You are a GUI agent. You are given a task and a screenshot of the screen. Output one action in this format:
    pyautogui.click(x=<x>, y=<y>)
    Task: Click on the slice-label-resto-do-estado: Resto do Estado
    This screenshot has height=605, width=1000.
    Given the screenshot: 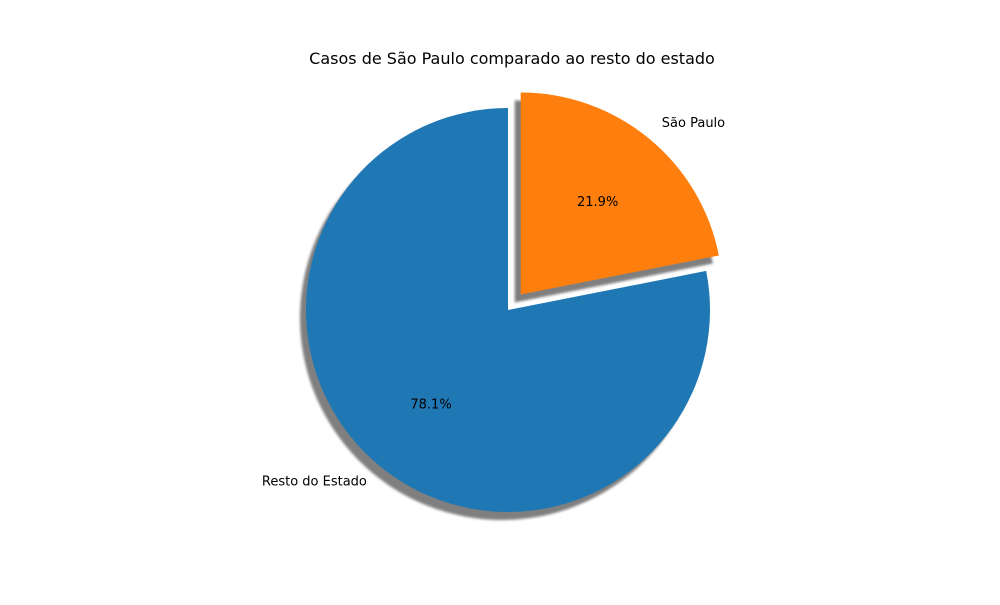 What is the action you would take?
    pyautogui.click(x=314, y=482)
    